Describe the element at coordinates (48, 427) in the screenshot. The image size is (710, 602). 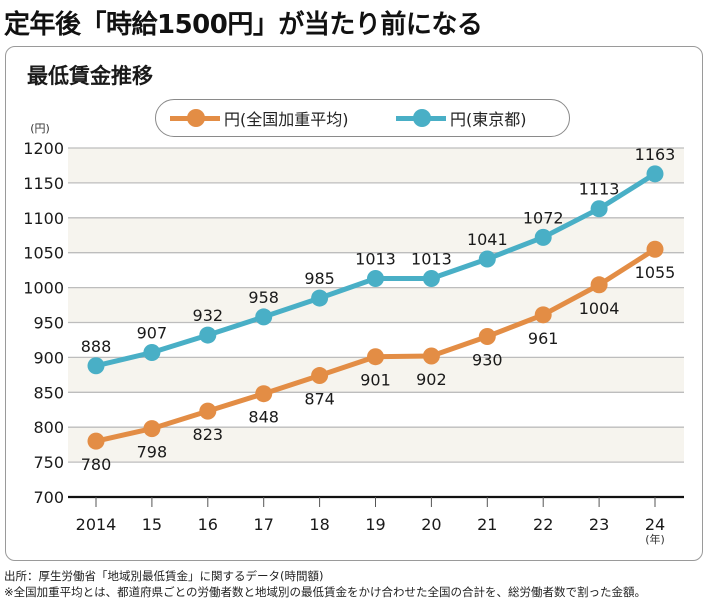
I see `y-tick-label: 800` at that location.